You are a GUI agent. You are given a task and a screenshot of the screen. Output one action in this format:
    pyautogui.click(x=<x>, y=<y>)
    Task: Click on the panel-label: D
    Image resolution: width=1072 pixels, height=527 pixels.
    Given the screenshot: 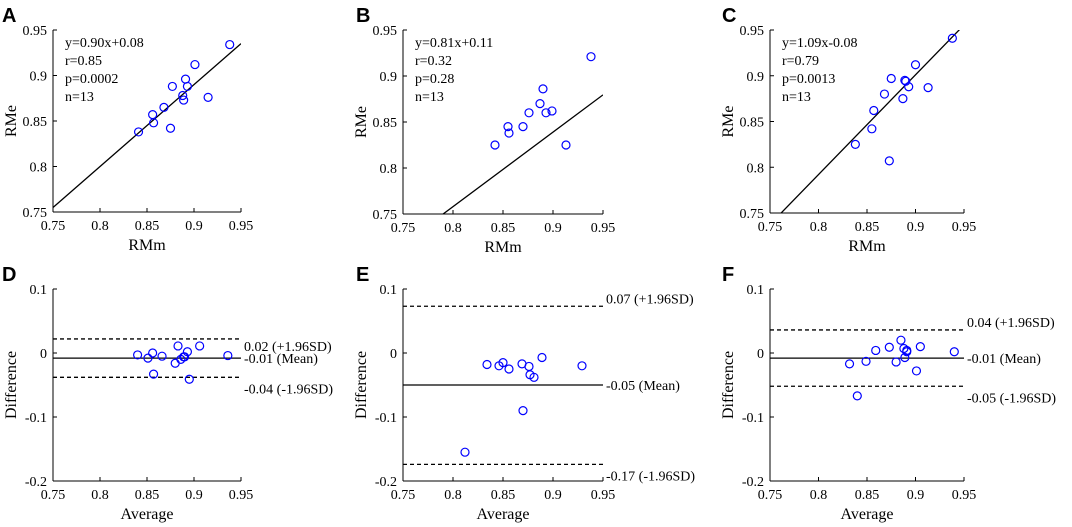 What is the action you would take?
    pyautogui.click(x=9, y=275)
    